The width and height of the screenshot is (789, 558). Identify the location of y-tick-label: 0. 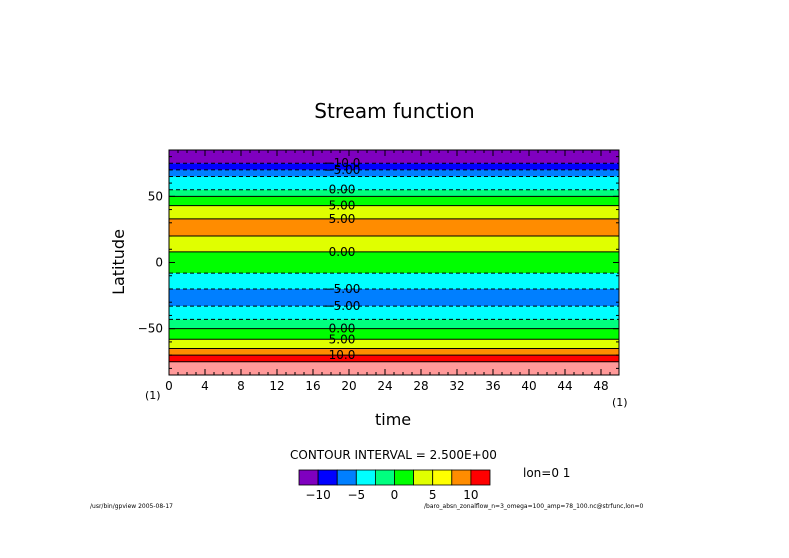
(159, 263).